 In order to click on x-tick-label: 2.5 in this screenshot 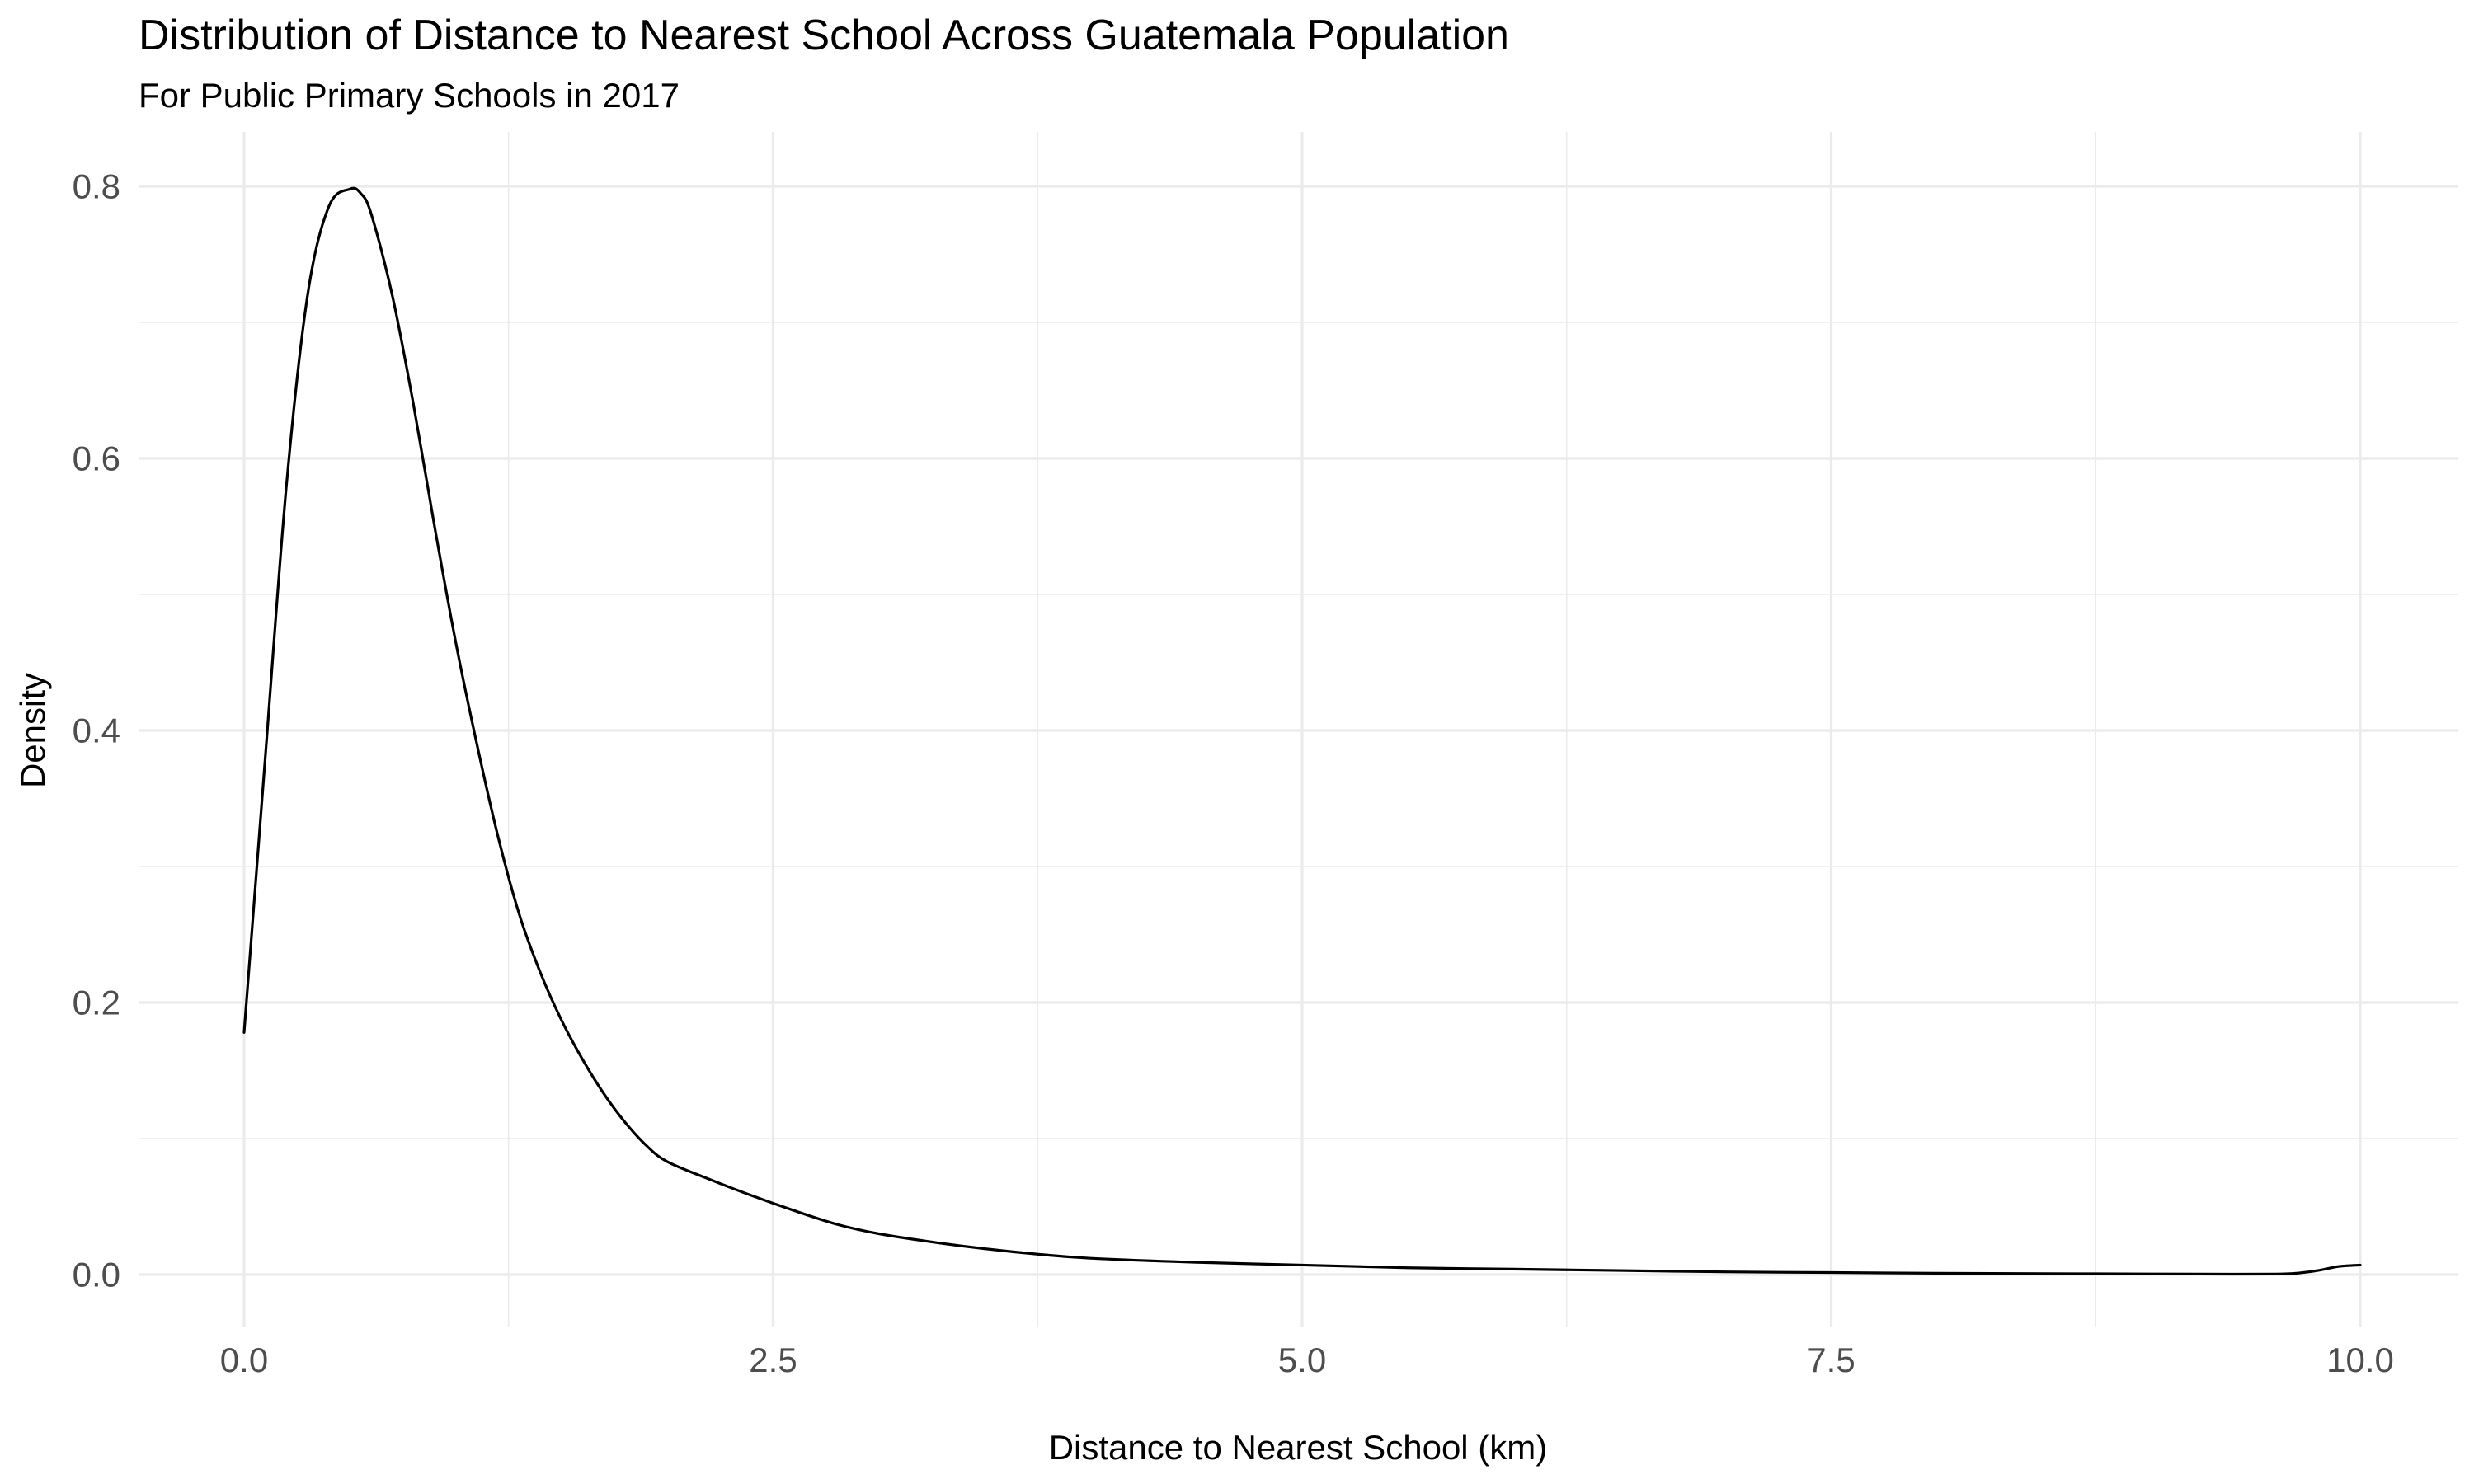, I will do `click(773, 1360)`.